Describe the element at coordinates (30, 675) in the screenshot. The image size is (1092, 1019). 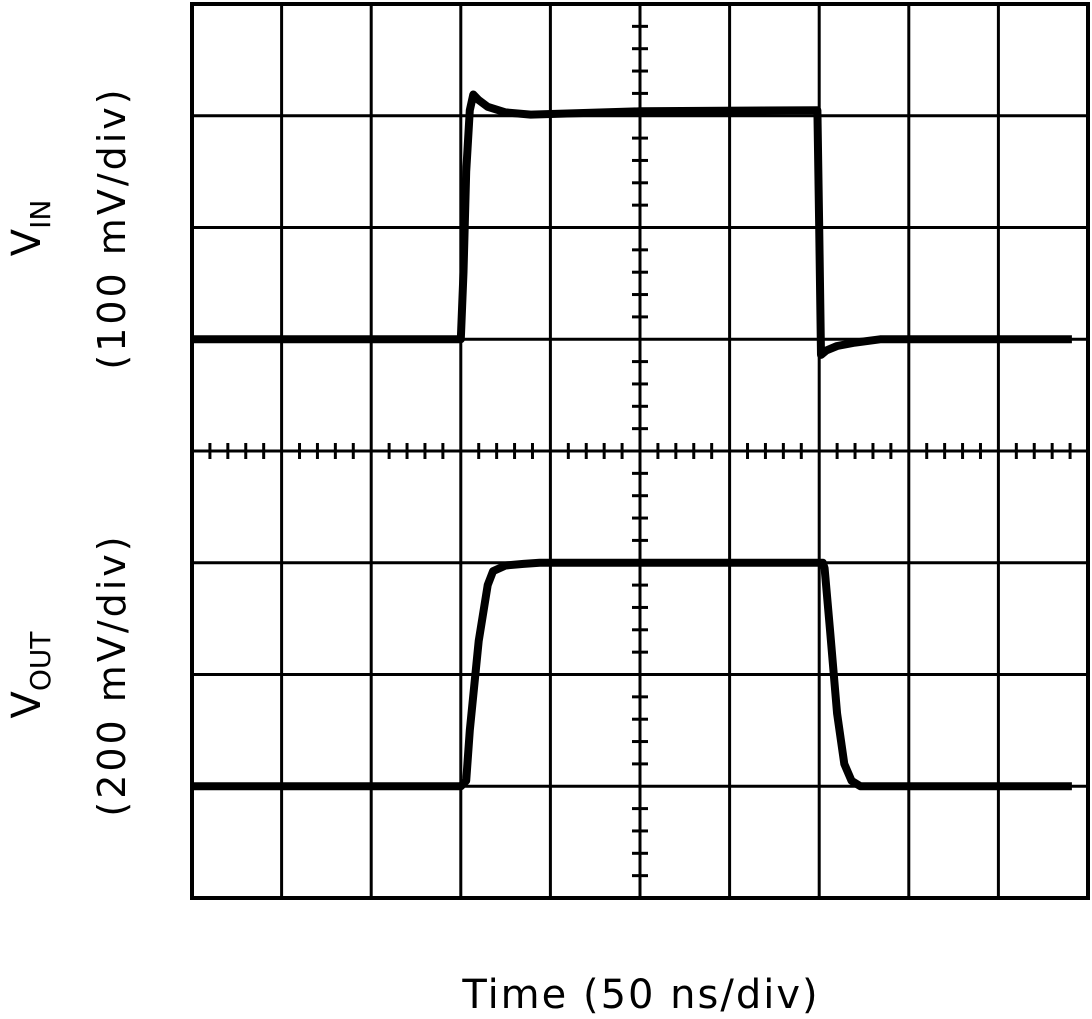
I see `vout-label: VOUT` at that location.